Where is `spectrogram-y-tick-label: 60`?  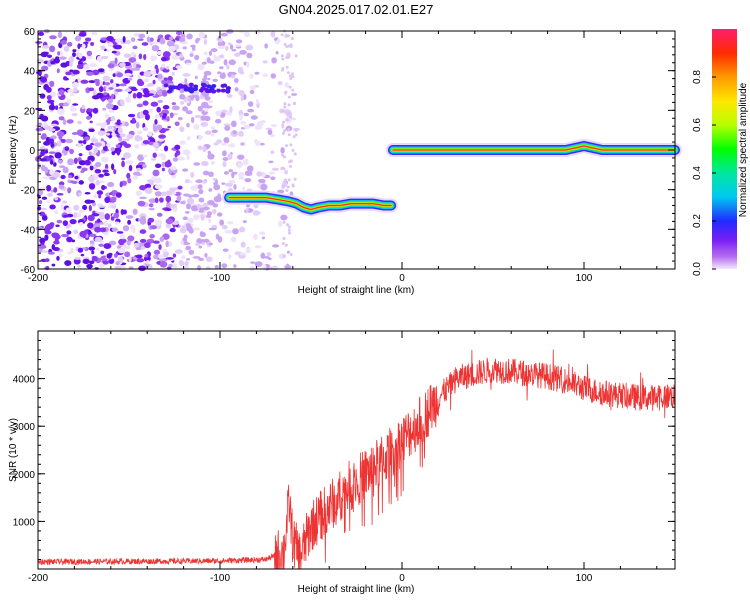
spectrogram-y-tick-label: 60 is located at coordinates (30, 32).